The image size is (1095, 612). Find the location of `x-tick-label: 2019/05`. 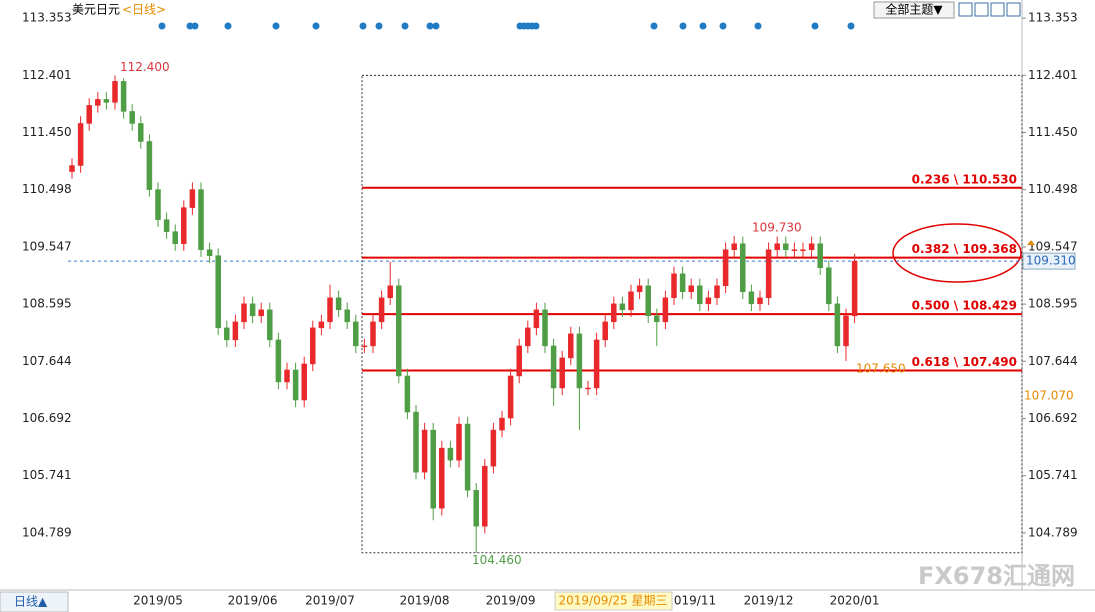

x-tick-label: 2019/05 is located at coordinates (158, 601).